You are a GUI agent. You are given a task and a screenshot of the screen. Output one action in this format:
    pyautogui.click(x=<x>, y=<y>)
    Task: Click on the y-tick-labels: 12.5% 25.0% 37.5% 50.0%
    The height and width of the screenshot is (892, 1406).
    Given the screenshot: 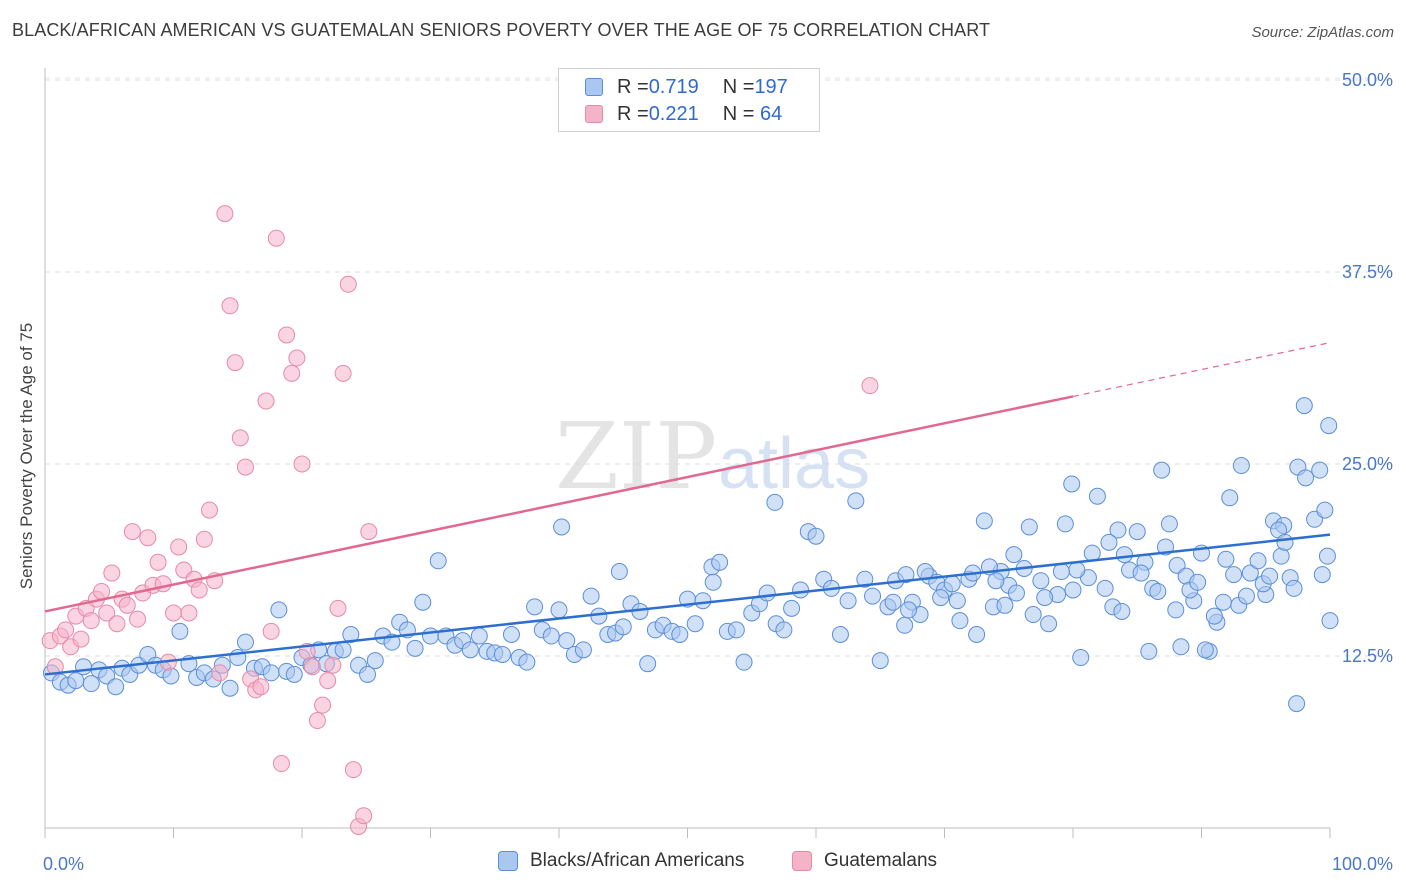 What is the action you would take?
    pyautogui.click(x=1367, y=368)
    